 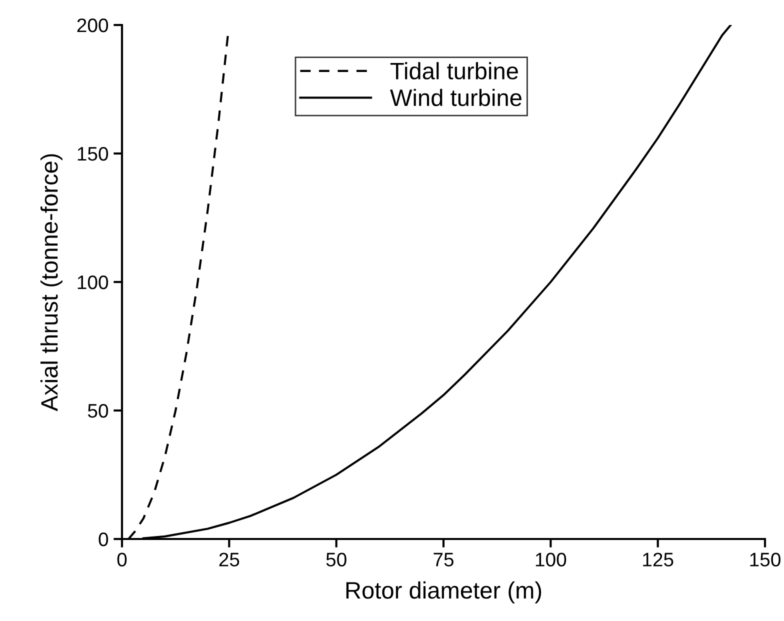 What do you see at coordinates (336, 559) in the screenshot?
I see `x-tick-label: 50` at bounding box center [336, 559].